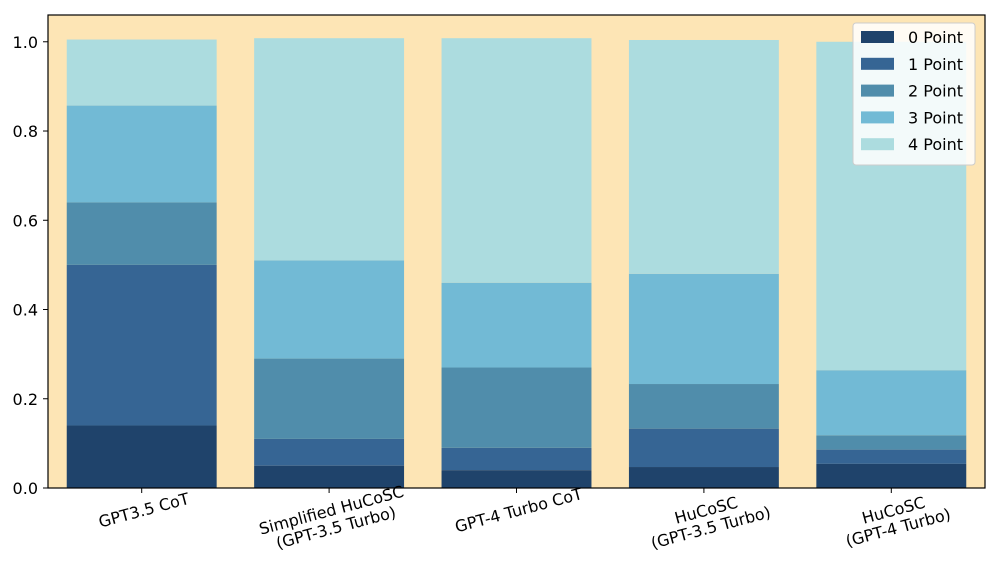 The width and height of the screenshot is (998, 581). What do you see at coordinates (331, 517) in the screenshot?
I see `x-tick-label-group: Simplified HuCoSC(GPT-3.5 Turbo)` at bounding box center [331, 517].